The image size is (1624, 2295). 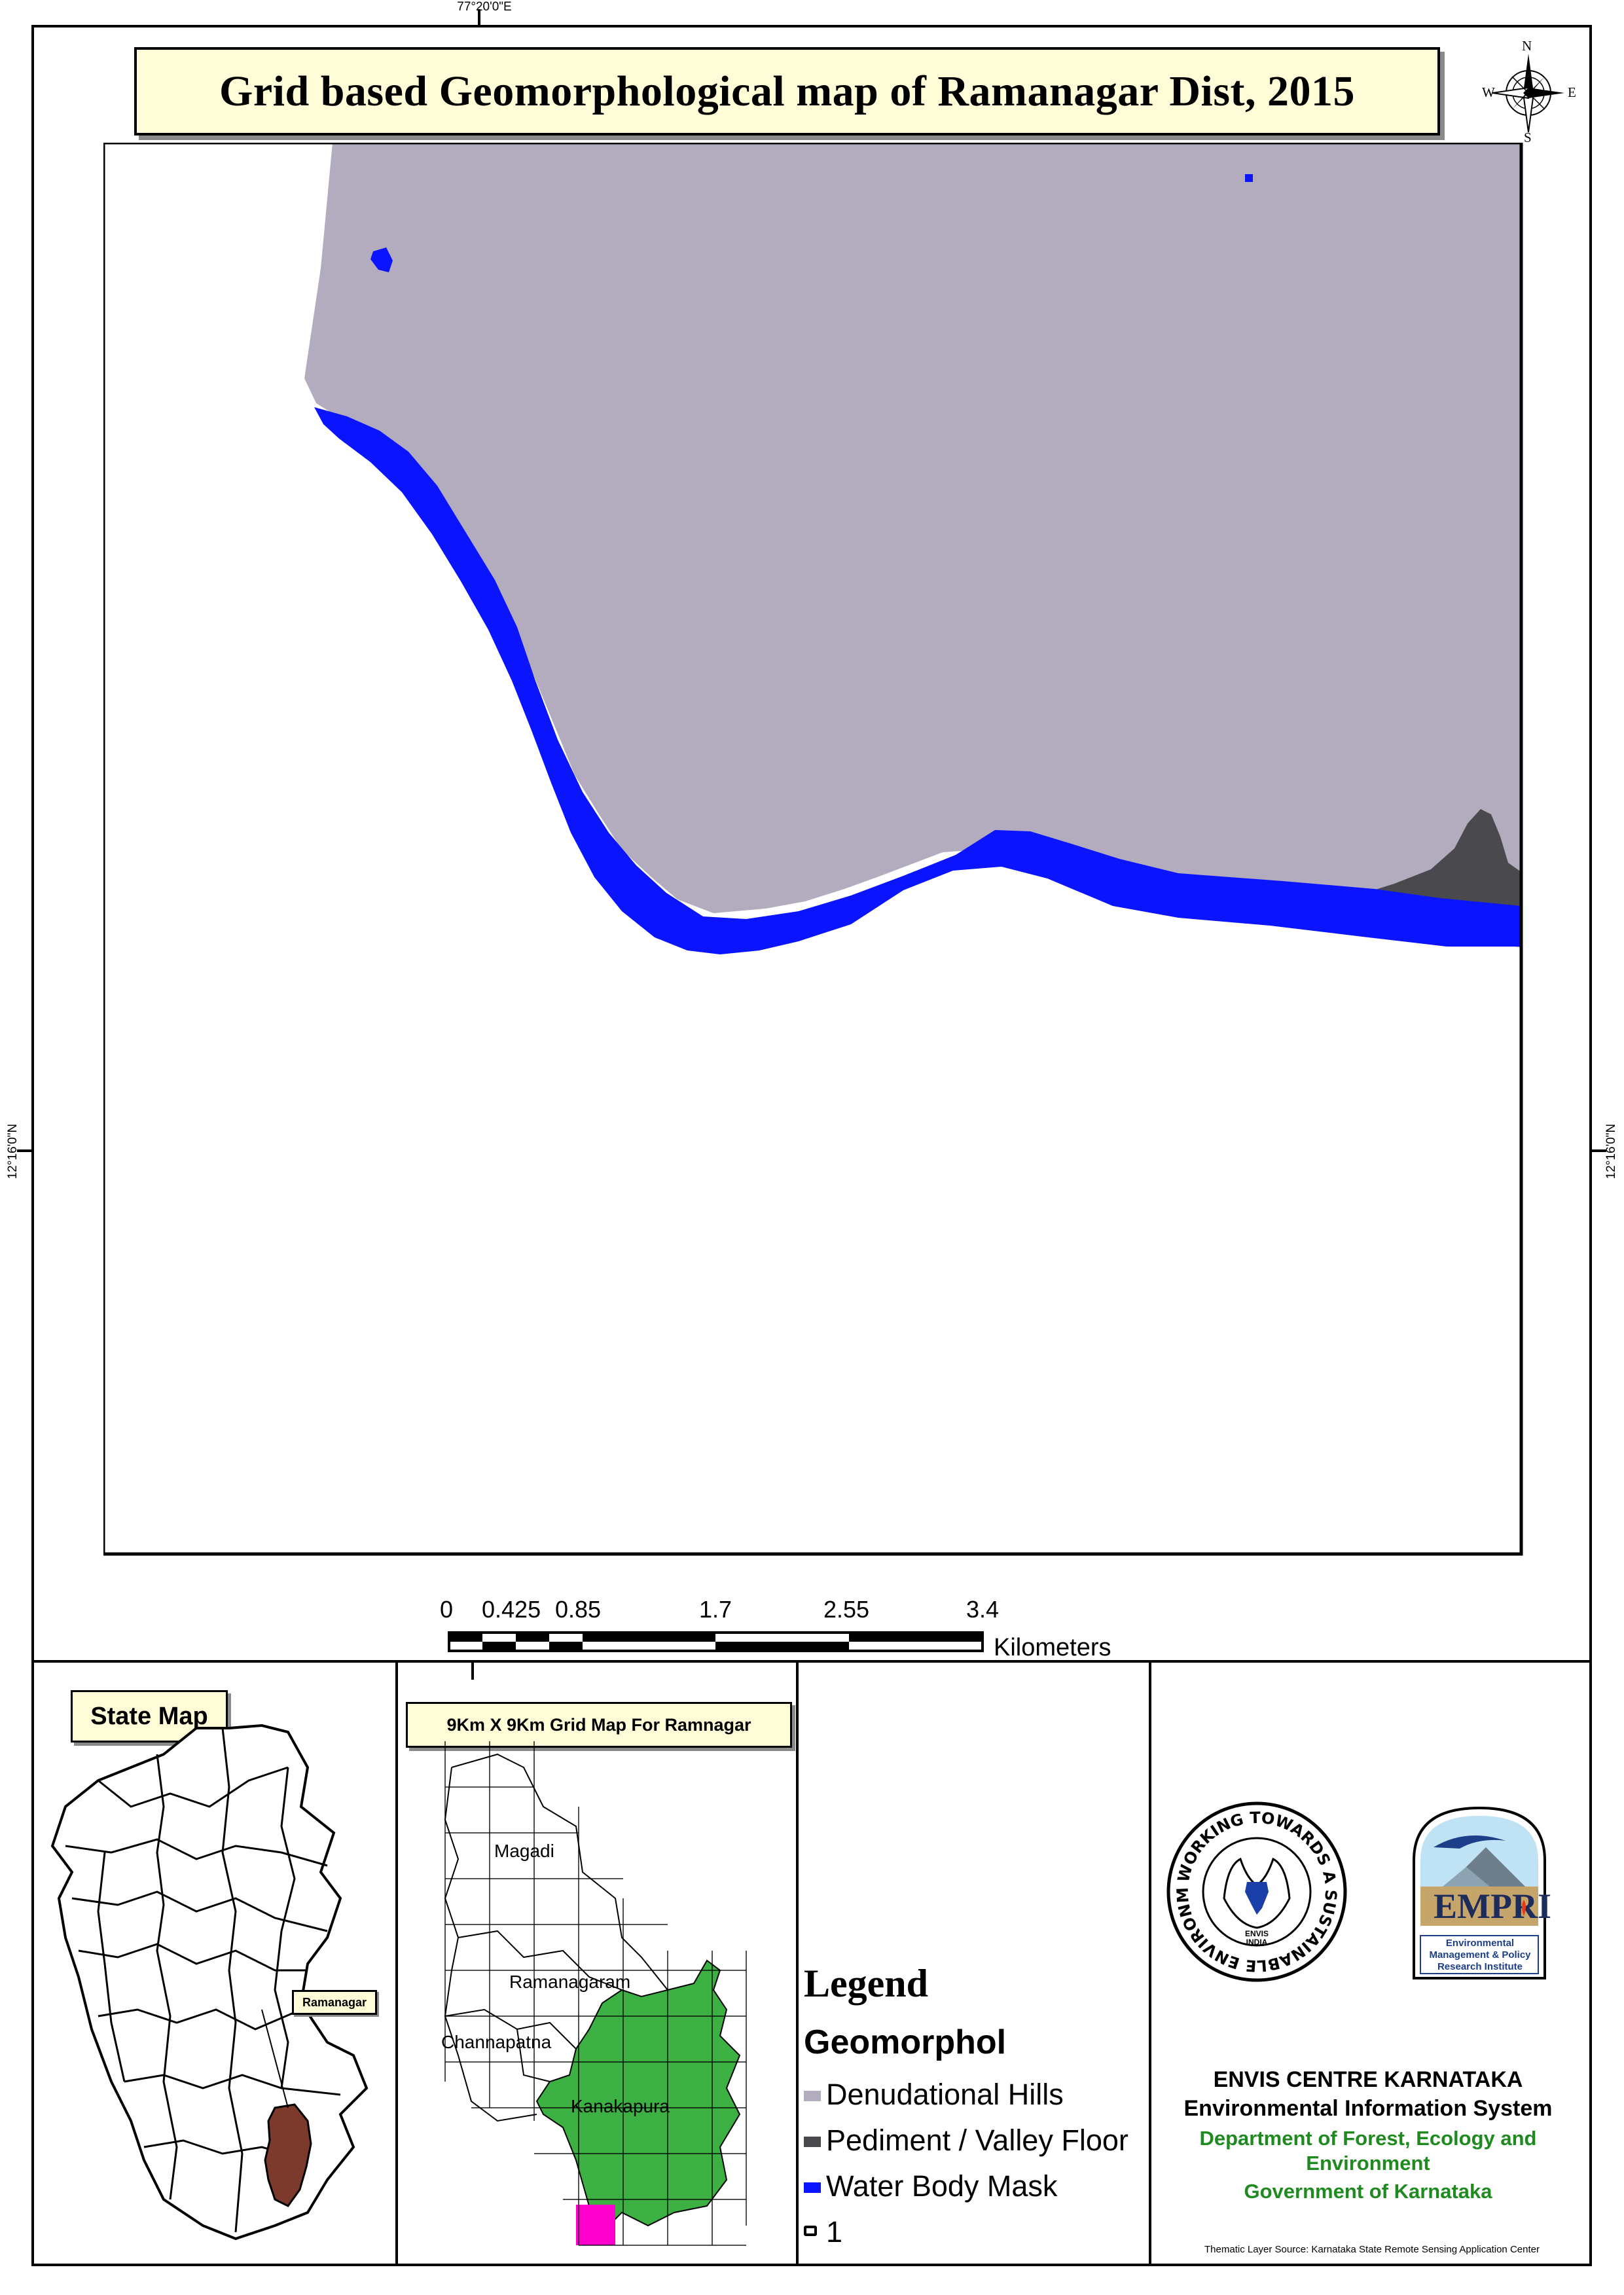 I want to click on left-tick, so click(x=25, y=1151).